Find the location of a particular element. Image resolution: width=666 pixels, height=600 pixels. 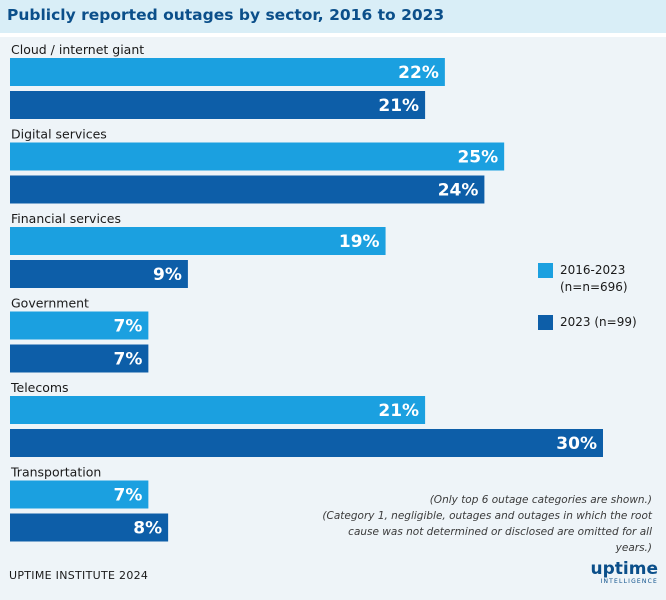

bar-value-label-cloud-internet-giant-2016-2023: 22% is located at coordinates (418, 73).